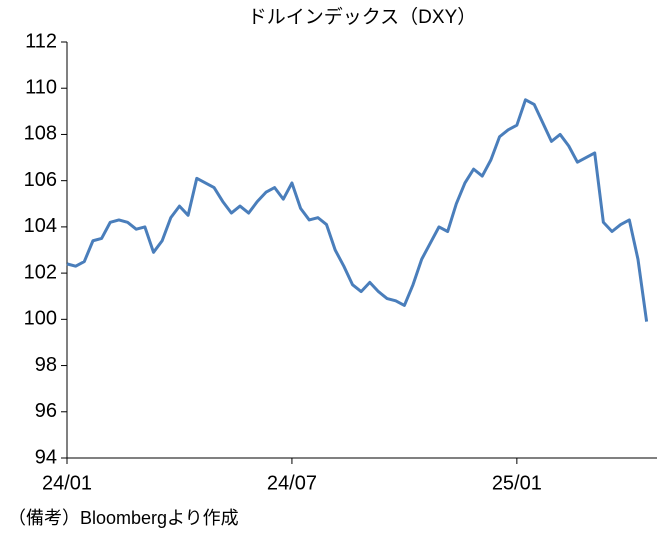 The image size is (667, 533). I want to click on y-tick-label: 106, so click(40, 180).